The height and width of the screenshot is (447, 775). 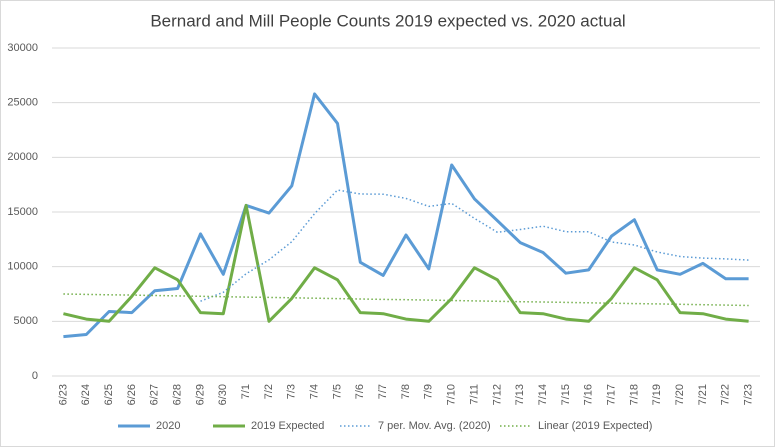 What do you see at coordinates (383, 391) in the screenshot?
I see `x-tick-label: 7/7` at bounding box center [383, 391].